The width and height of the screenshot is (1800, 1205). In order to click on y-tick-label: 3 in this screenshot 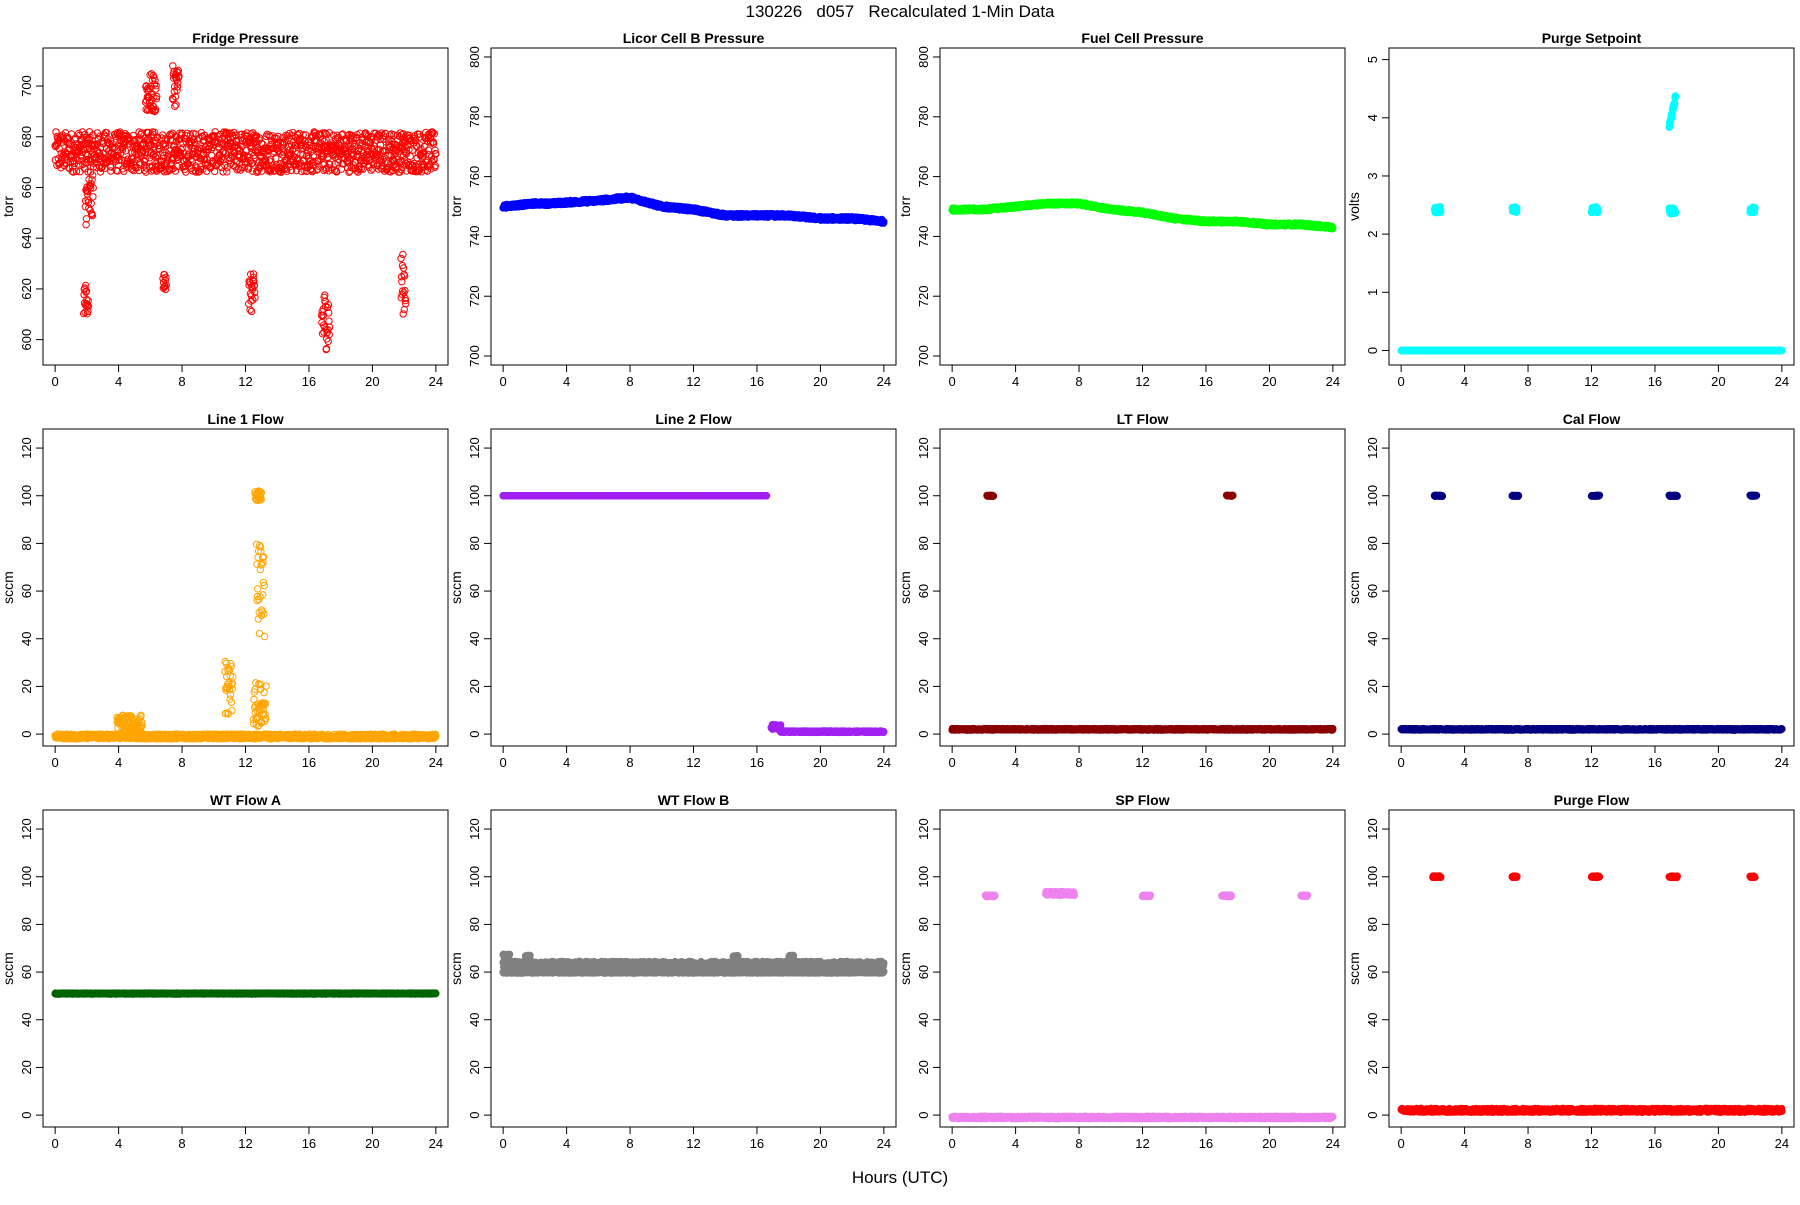, I will do `click(1372, 175)`.